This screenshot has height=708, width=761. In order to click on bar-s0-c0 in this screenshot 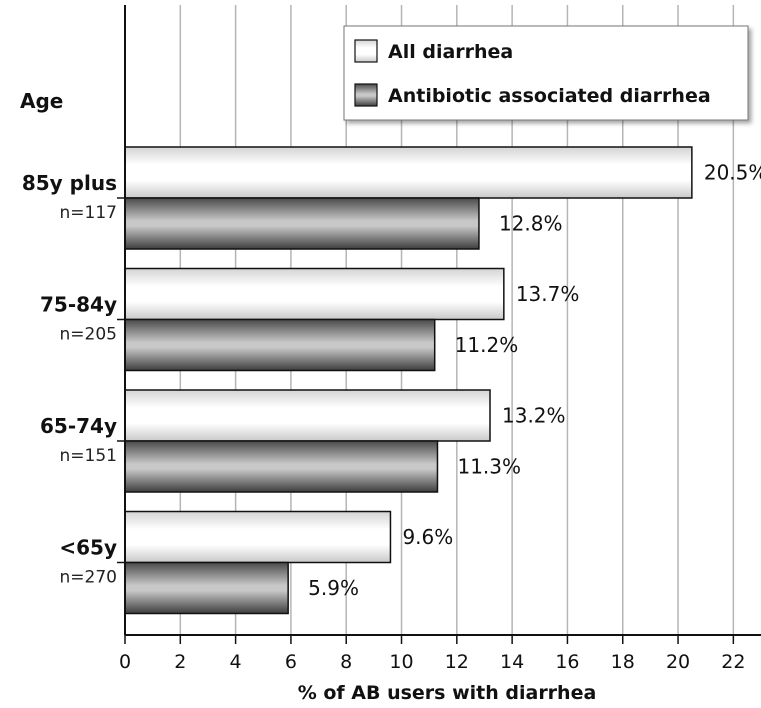, I will do `click(408, 172)`.